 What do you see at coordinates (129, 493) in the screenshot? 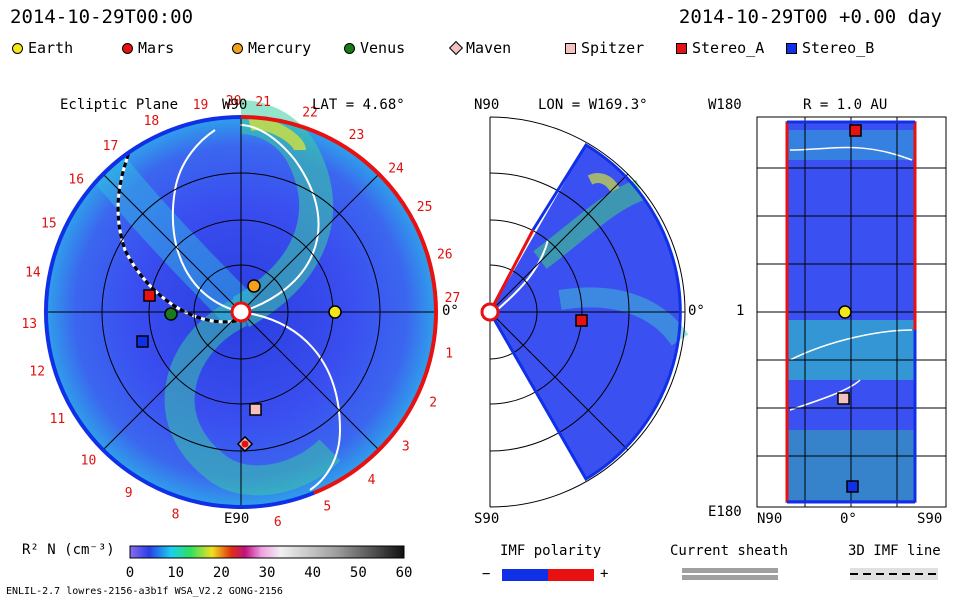
I see `sector-label: 9` at bounding box center [129, 493].